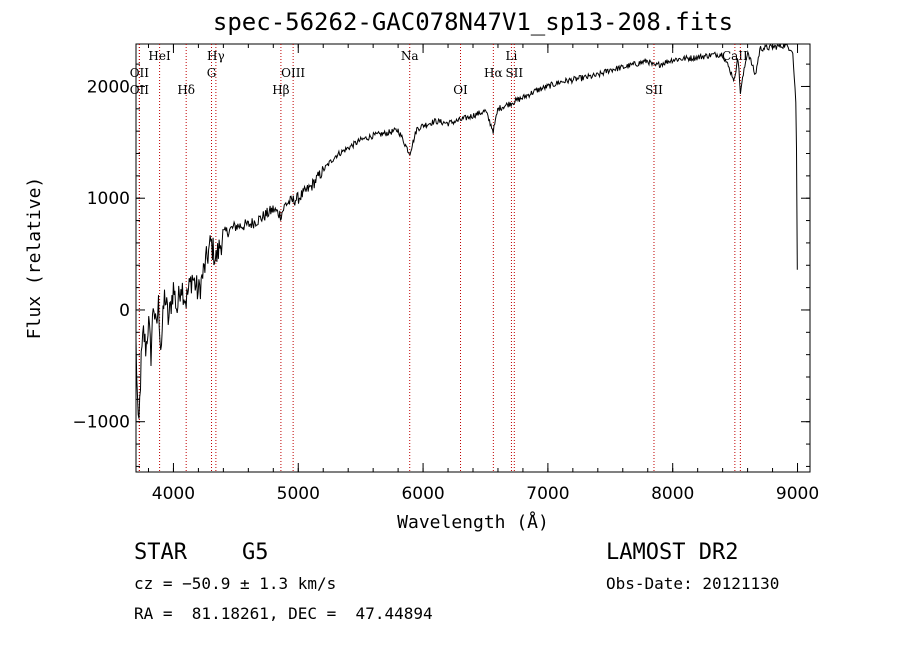 The height and width of the screenshot is (649, 900). What do you see at coordinates (298, 494) in the screenshot?
I see `x-tick-label: 5000` at bounding box center [298, 494].